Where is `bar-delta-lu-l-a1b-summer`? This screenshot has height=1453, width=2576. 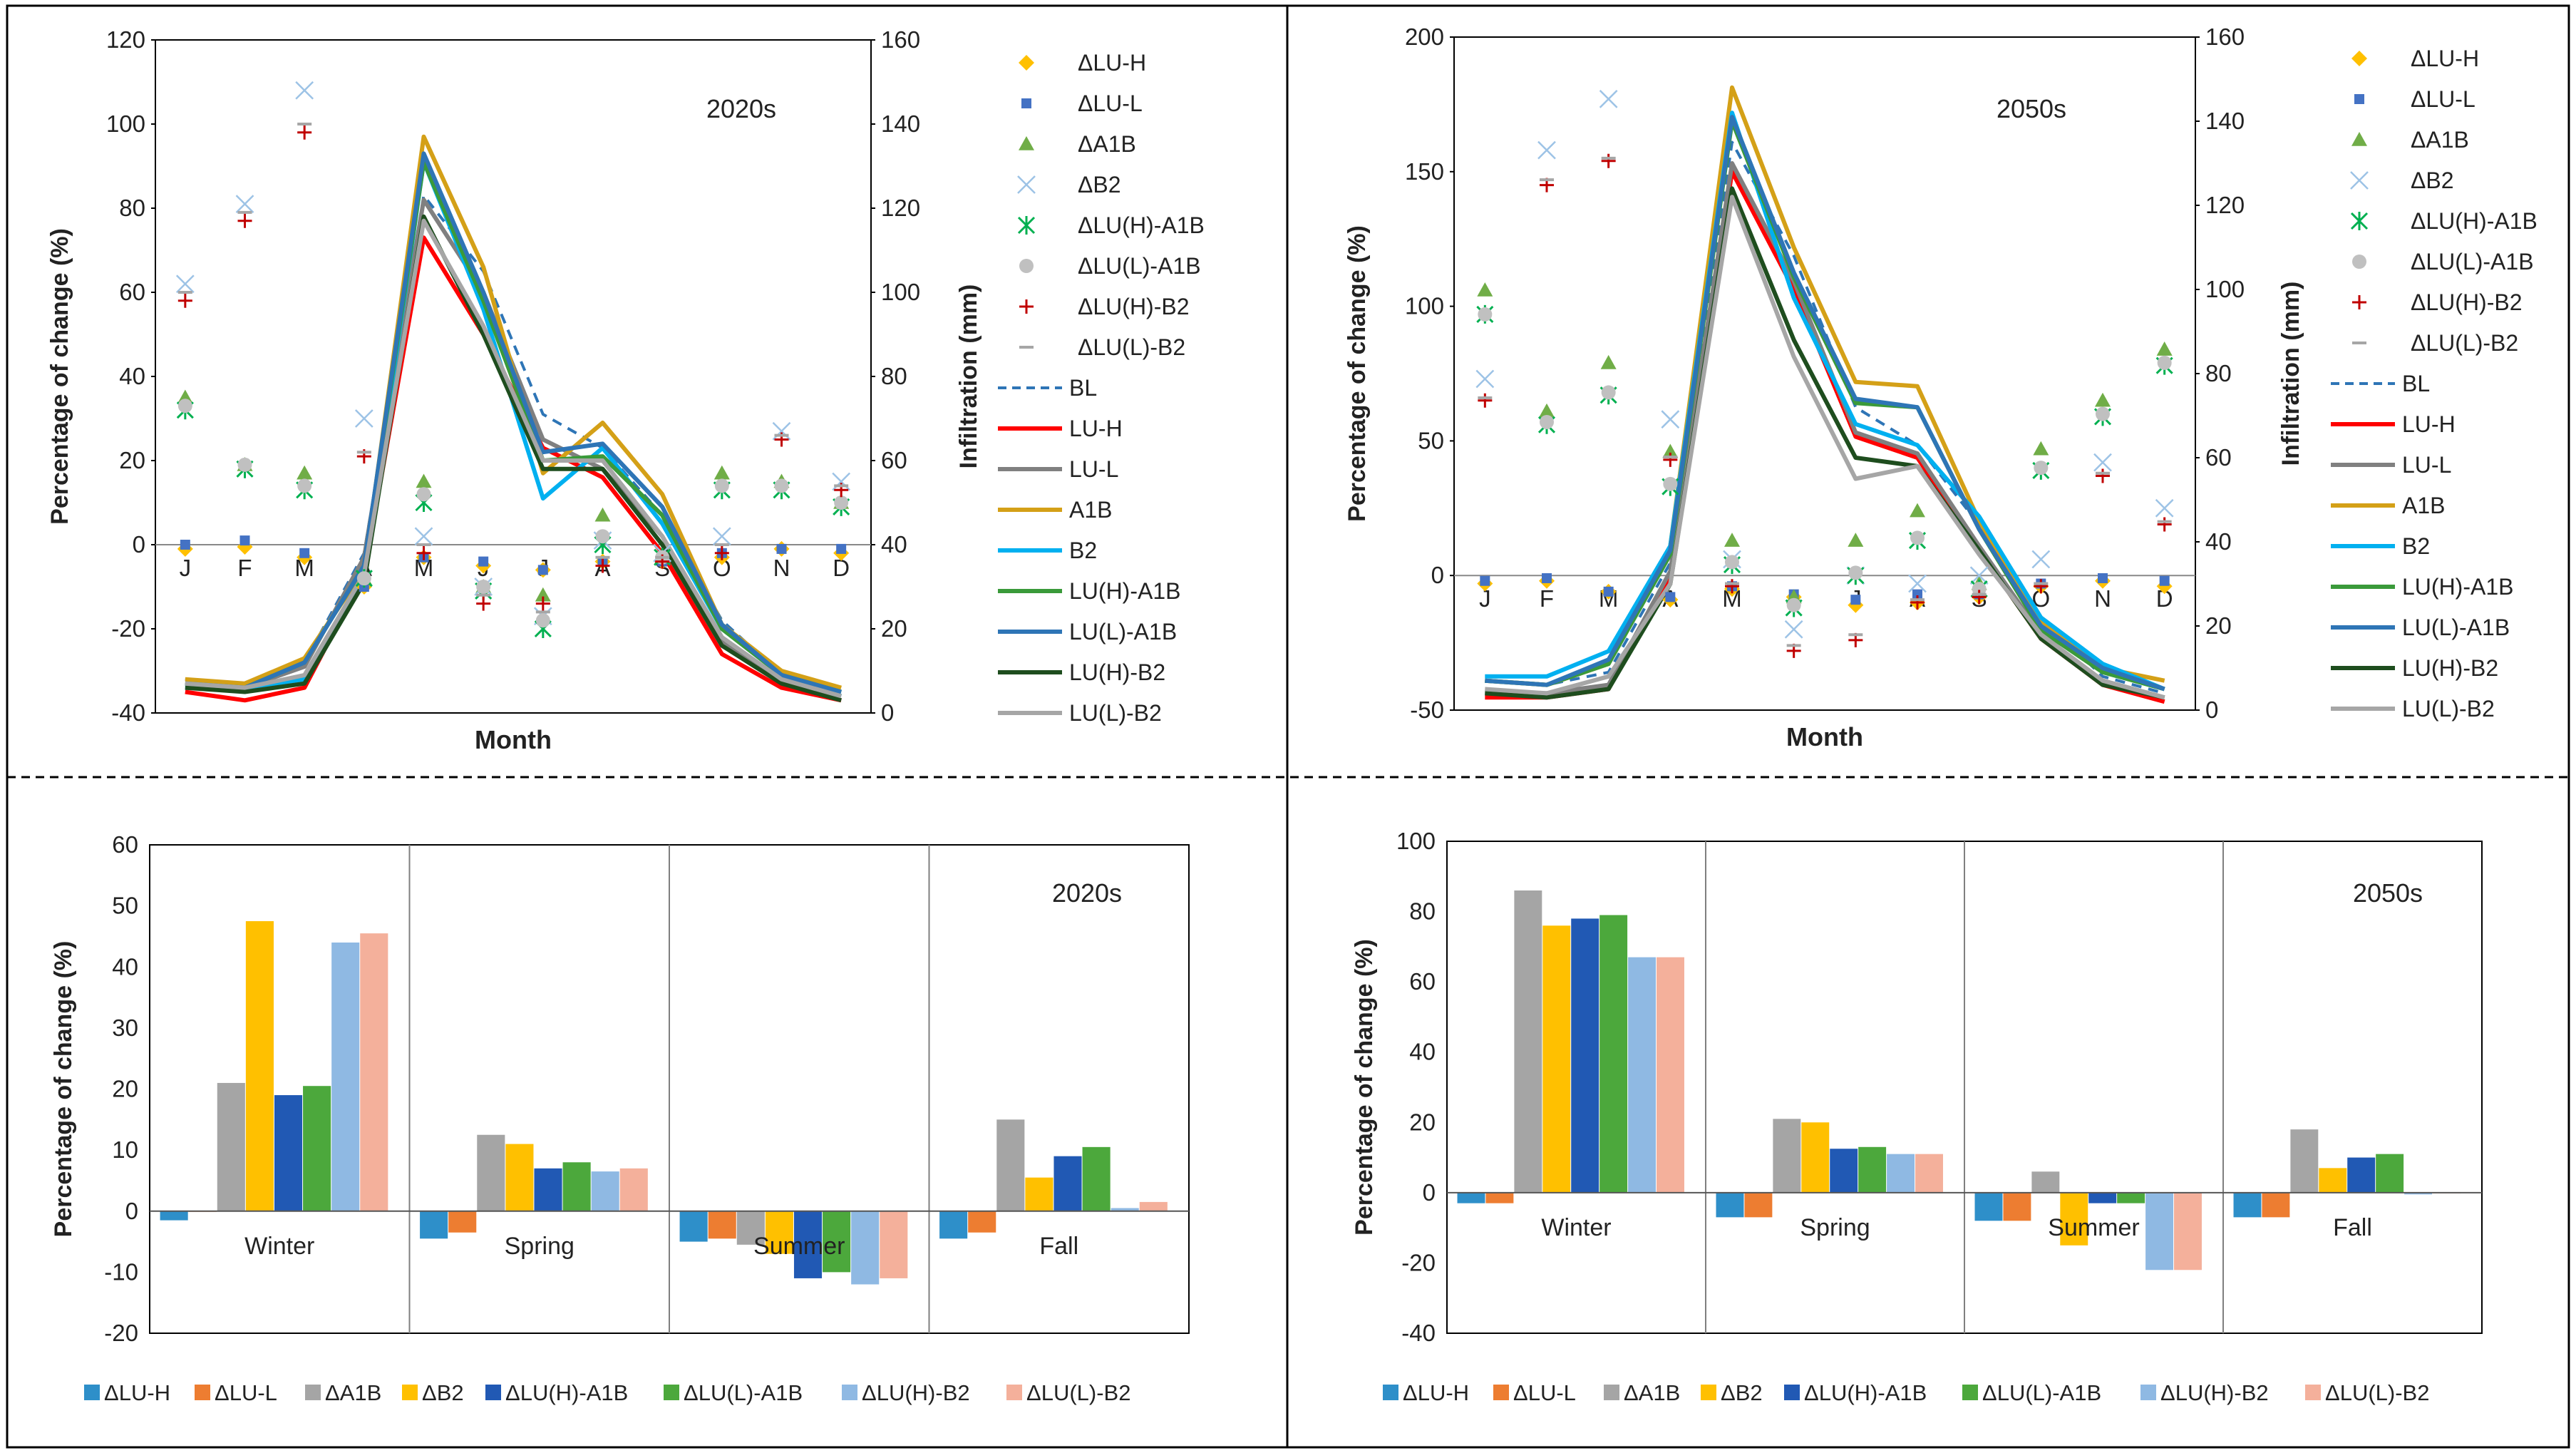 bar-delta-lu-l-a1b-summer is located at coordinates (2131, 1197).